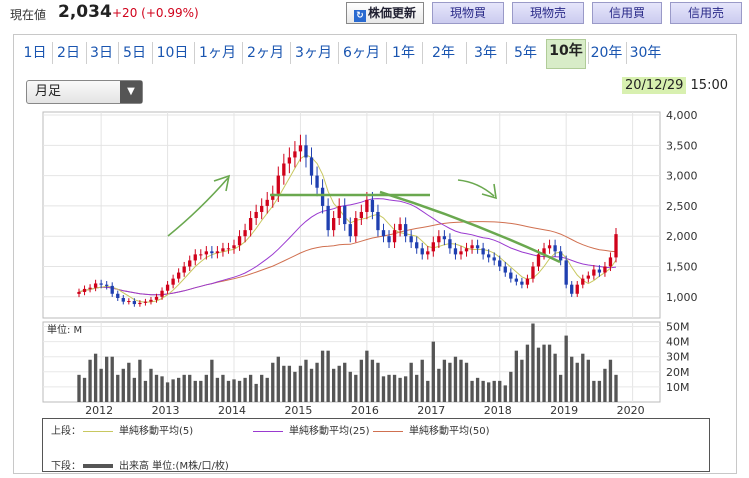  I want to click on legend-ma25: 単純移動平均(25), so click(311, 429).